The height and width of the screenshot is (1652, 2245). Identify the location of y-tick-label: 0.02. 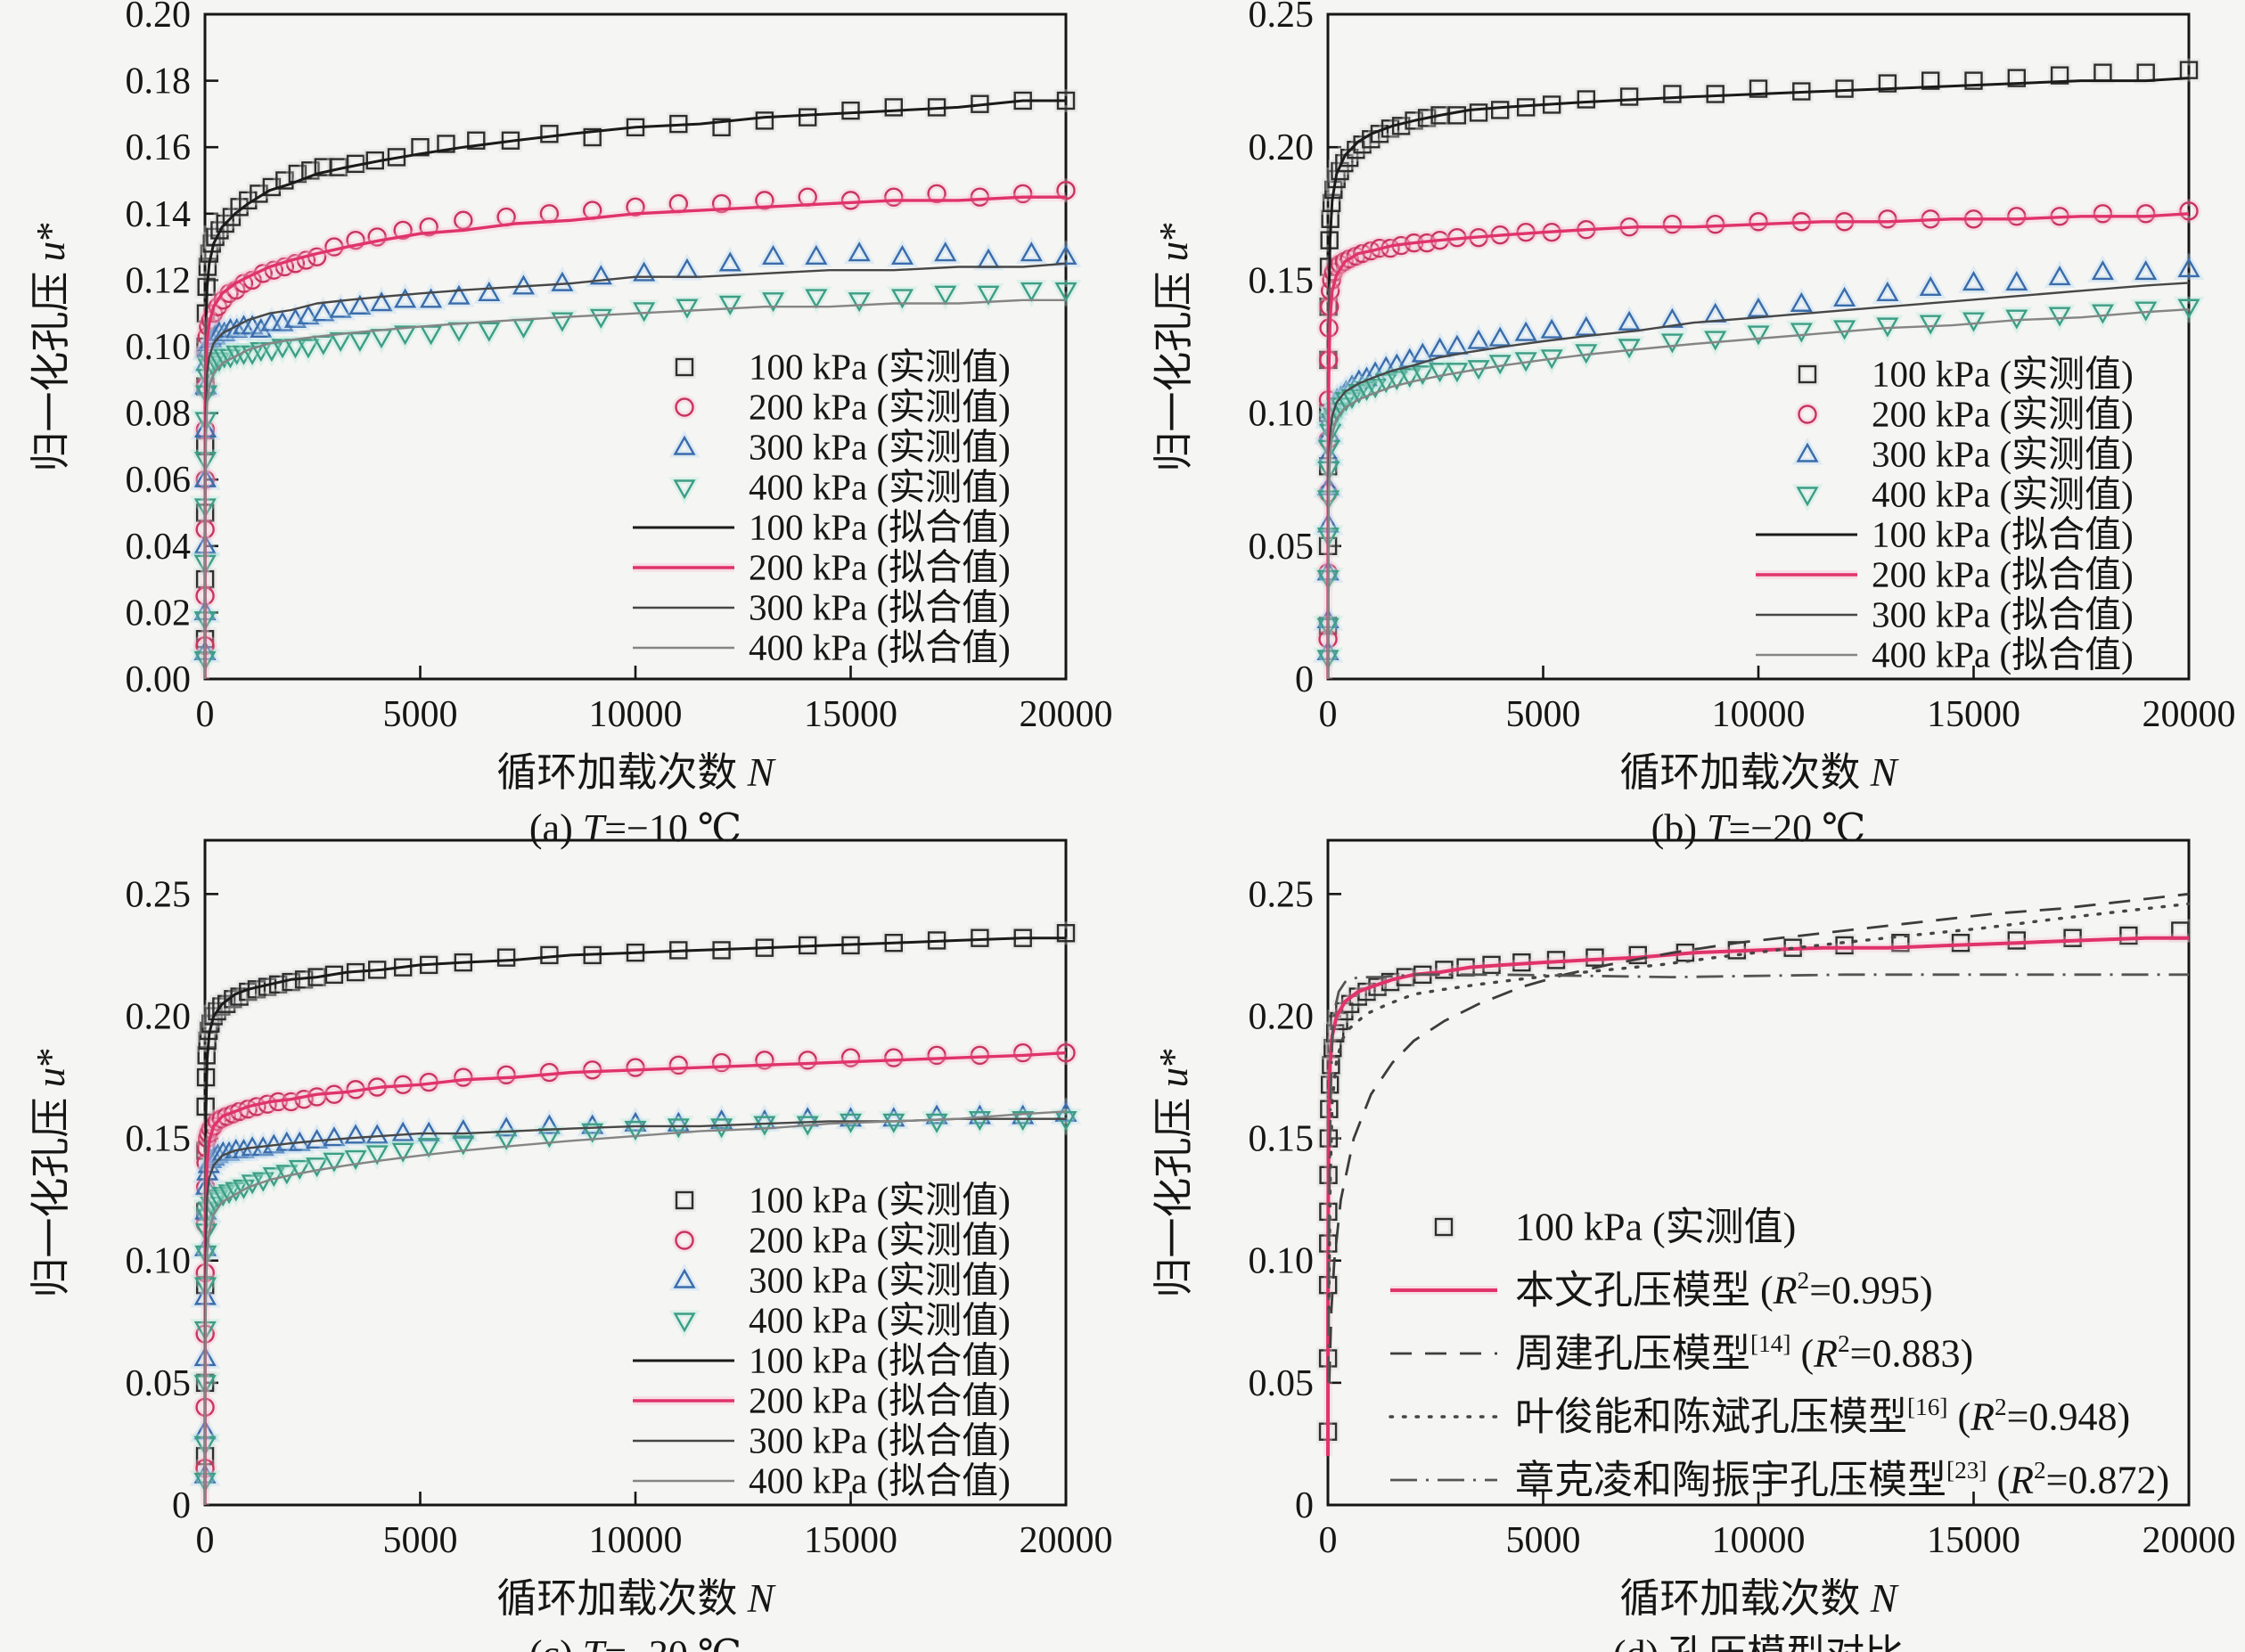
(159, 613).